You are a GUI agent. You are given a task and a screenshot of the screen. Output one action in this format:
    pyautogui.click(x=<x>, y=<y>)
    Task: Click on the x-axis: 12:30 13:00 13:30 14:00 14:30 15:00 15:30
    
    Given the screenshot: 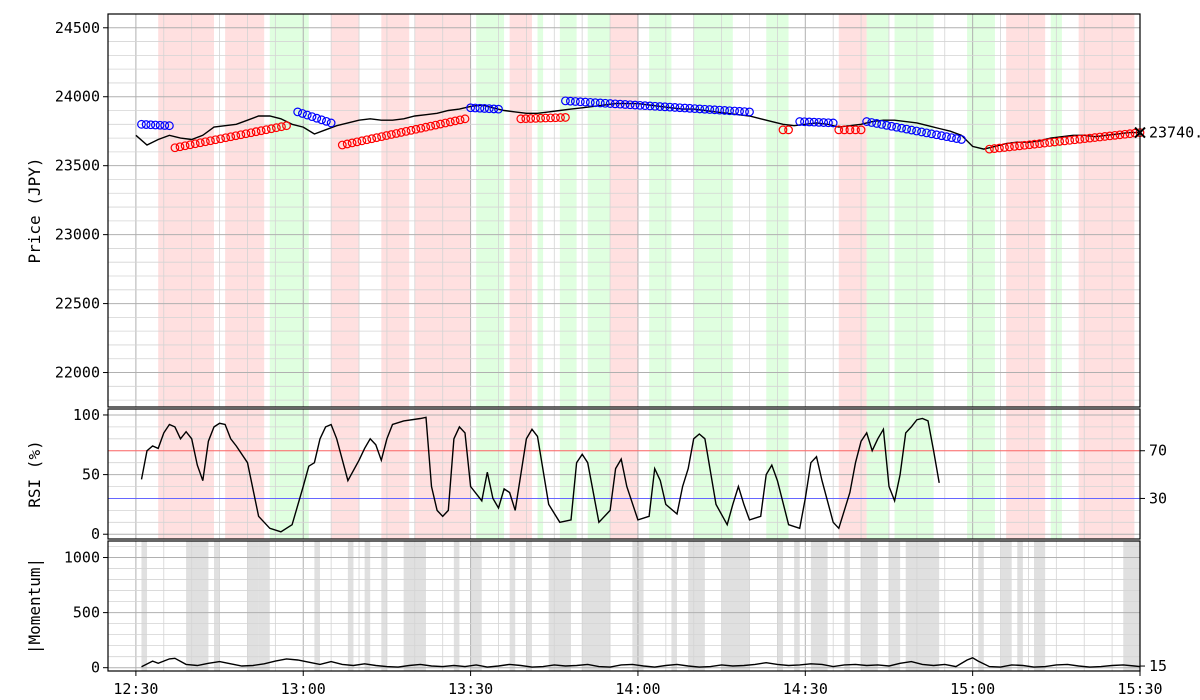 What is the action you would take?
    pyautogui.click(x=638, y=684)
    